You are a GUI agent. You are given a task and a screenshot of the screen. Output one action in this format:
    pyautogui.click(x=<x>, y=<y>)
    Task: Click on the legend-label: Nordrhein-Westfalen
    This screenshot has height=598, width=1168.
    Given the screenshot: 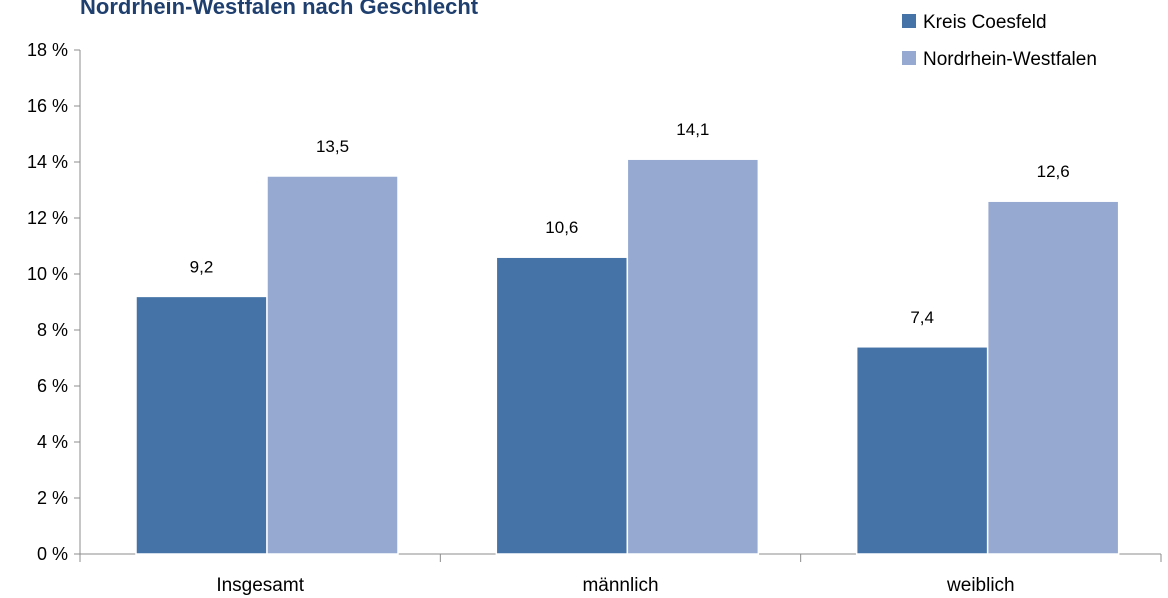 What is the action you would take?
    pyautogui.click(x=1010, y=59)
    